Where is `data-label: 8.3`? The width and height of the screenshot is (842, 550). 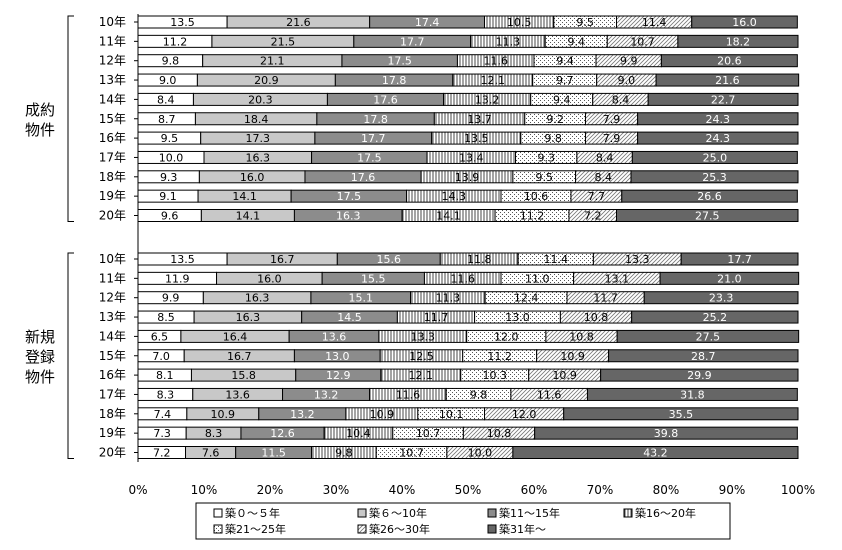
data-label: 8.3 is located at coordinates (214, 433).